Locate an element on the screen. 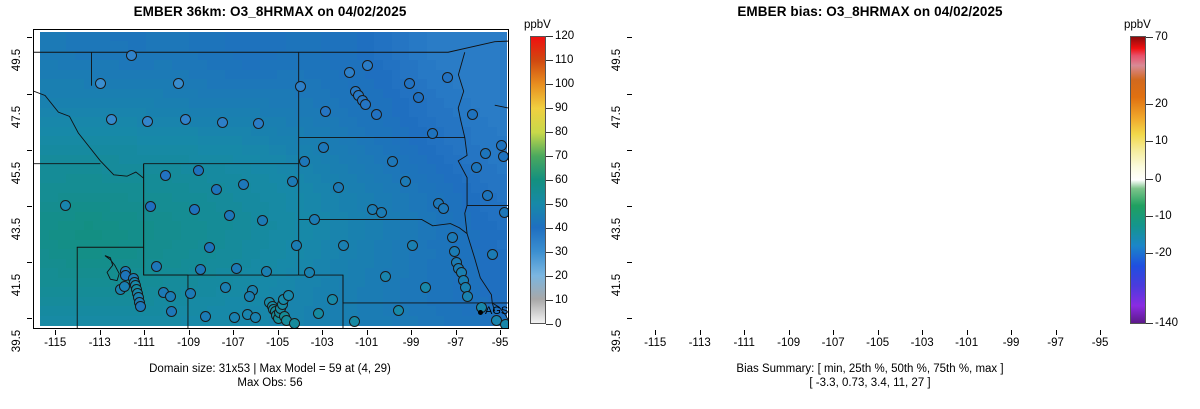 This screenshot has width=1200, height=409. y-tick-mark is located at coordinates (29, 206).